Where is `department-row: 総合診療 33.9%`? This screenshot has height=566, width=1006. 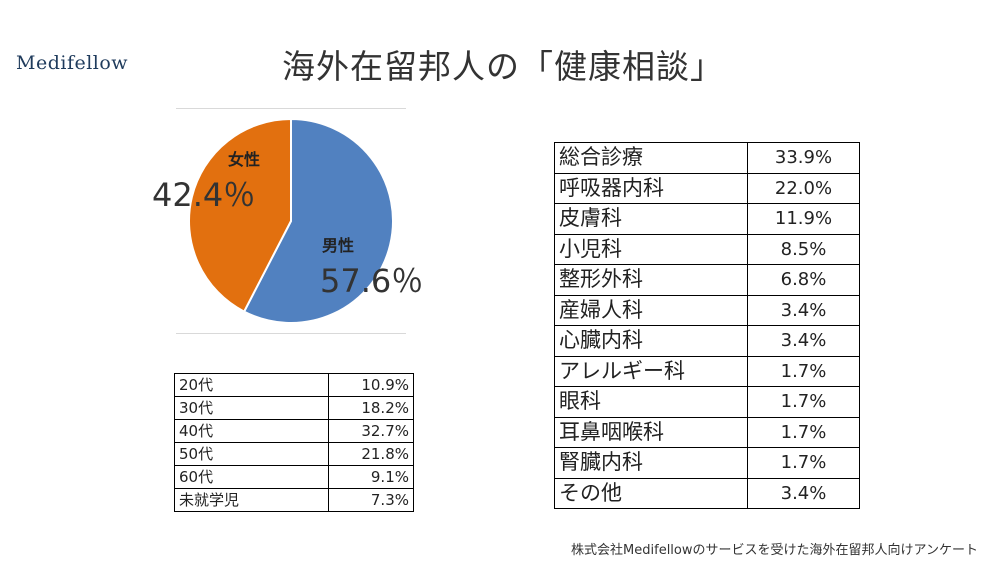
department-row: 総合診療 33.9% is located at coordinates (707, 158).